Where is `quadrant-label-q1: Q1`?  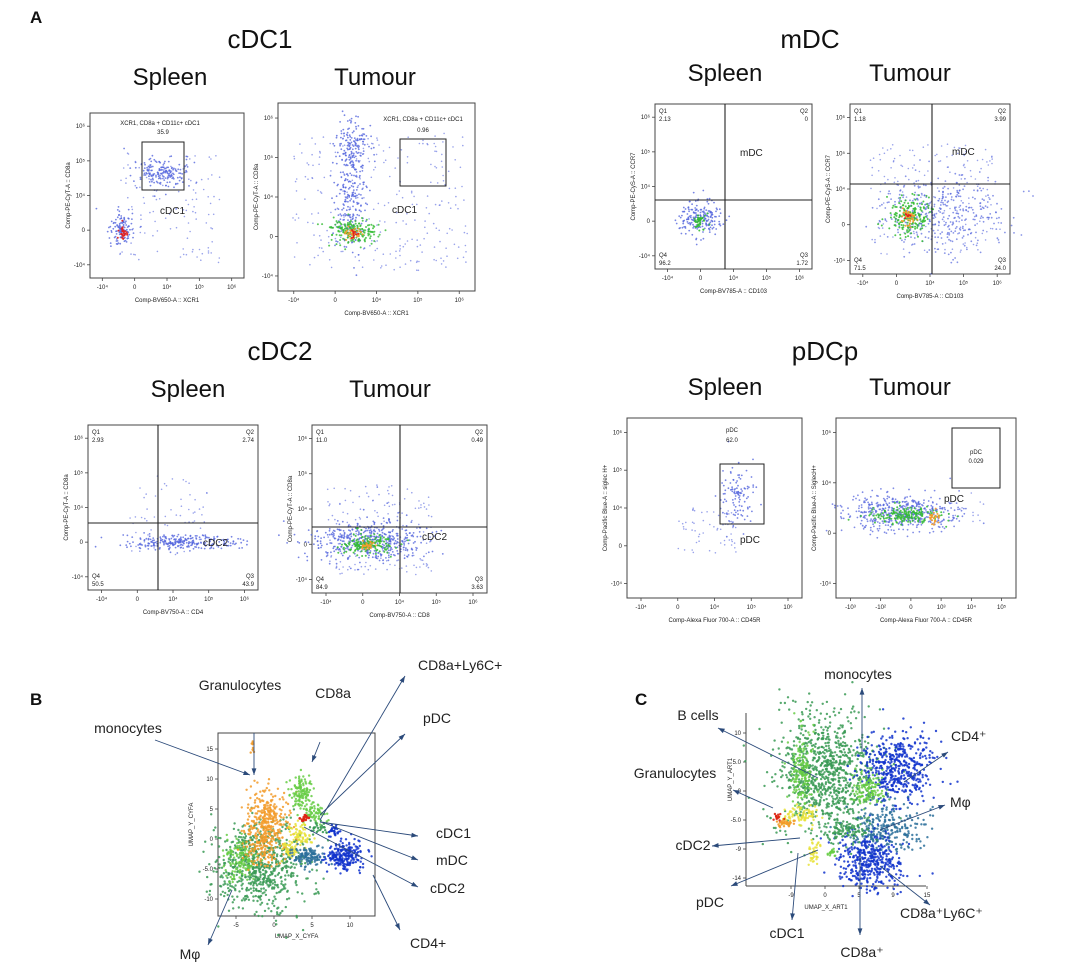 quadrant-label-q1: Q1 is located at coordinates (320, 433).